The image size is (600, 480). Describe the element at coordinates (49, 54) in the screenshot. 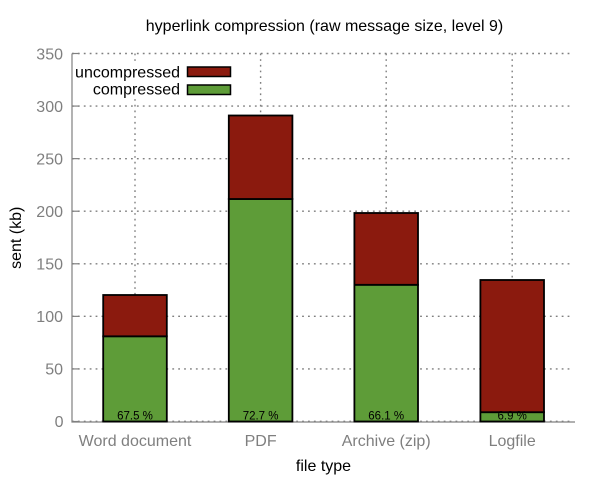

I see `svg-text: 350` at that location.